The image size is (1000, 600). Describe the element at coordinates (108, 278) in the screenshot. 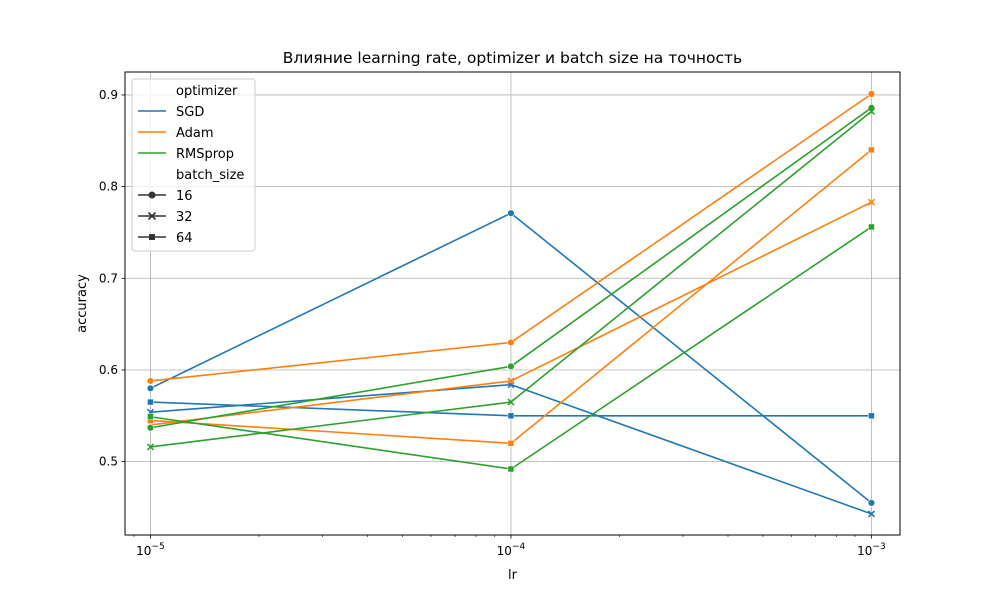

I see `y-tick-label: 0.7` at that location.